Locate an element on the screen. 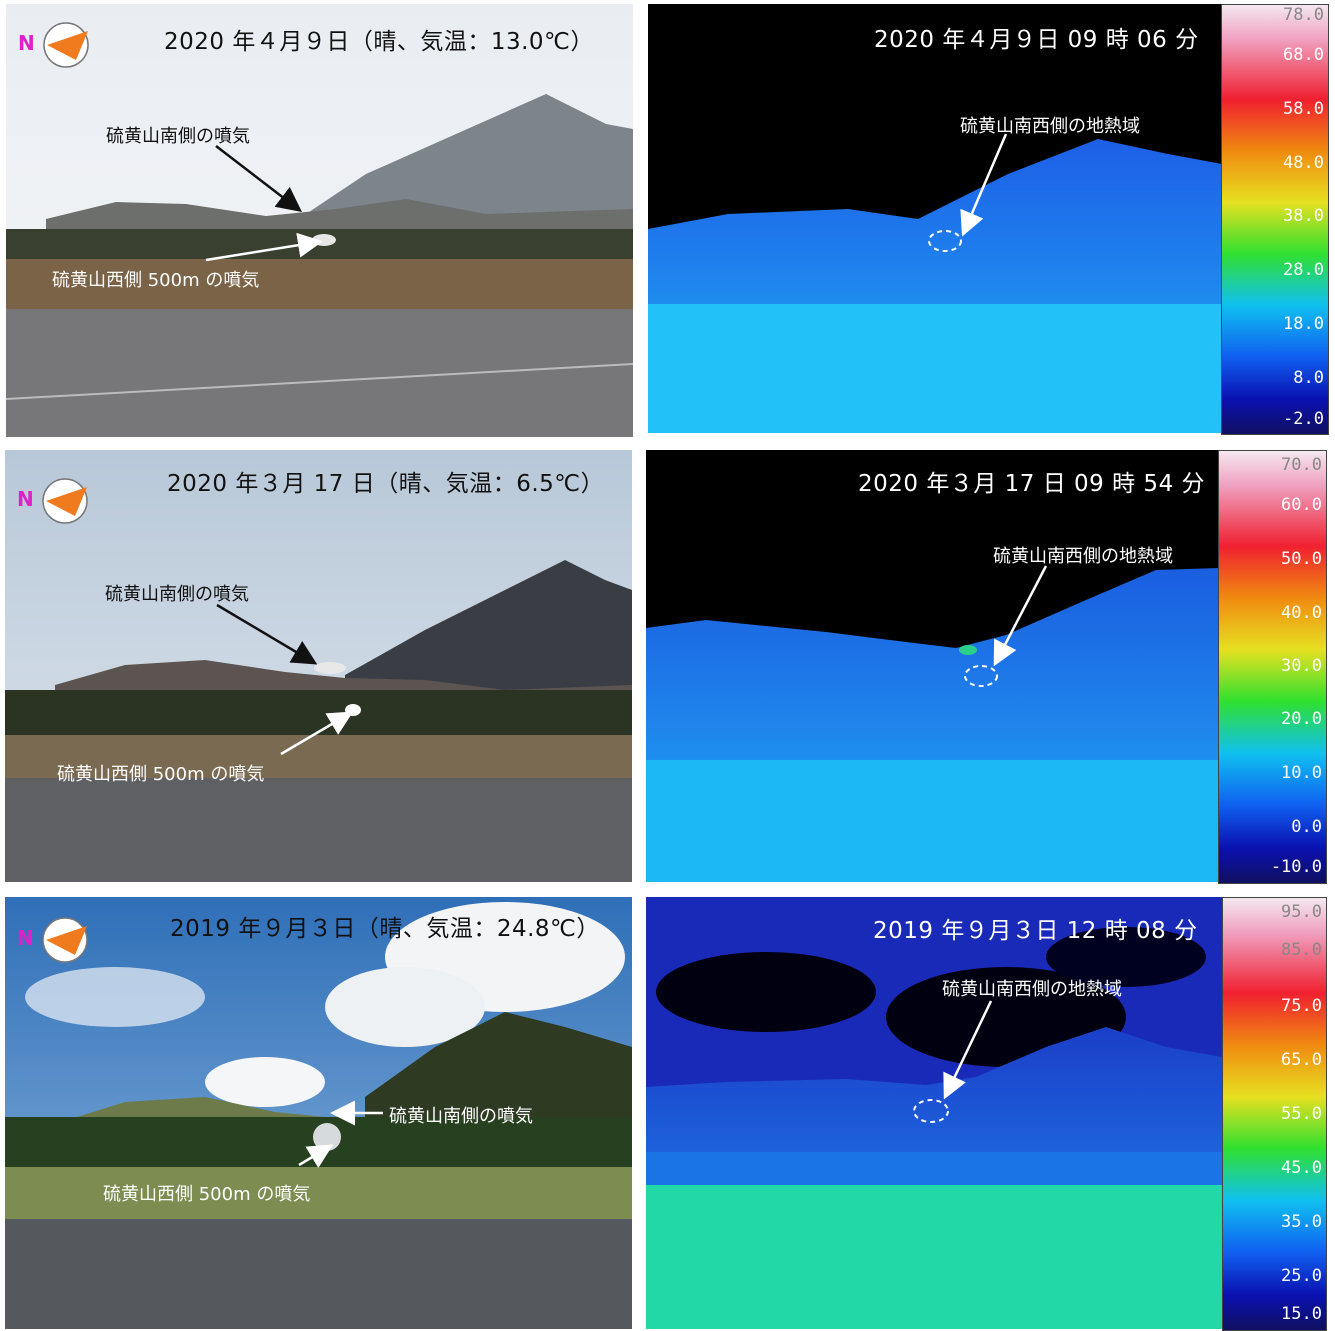 The height and width of the screenshot is (1331, 1335). scale-tick: 28.0 is located at coordinates (1303, 270).